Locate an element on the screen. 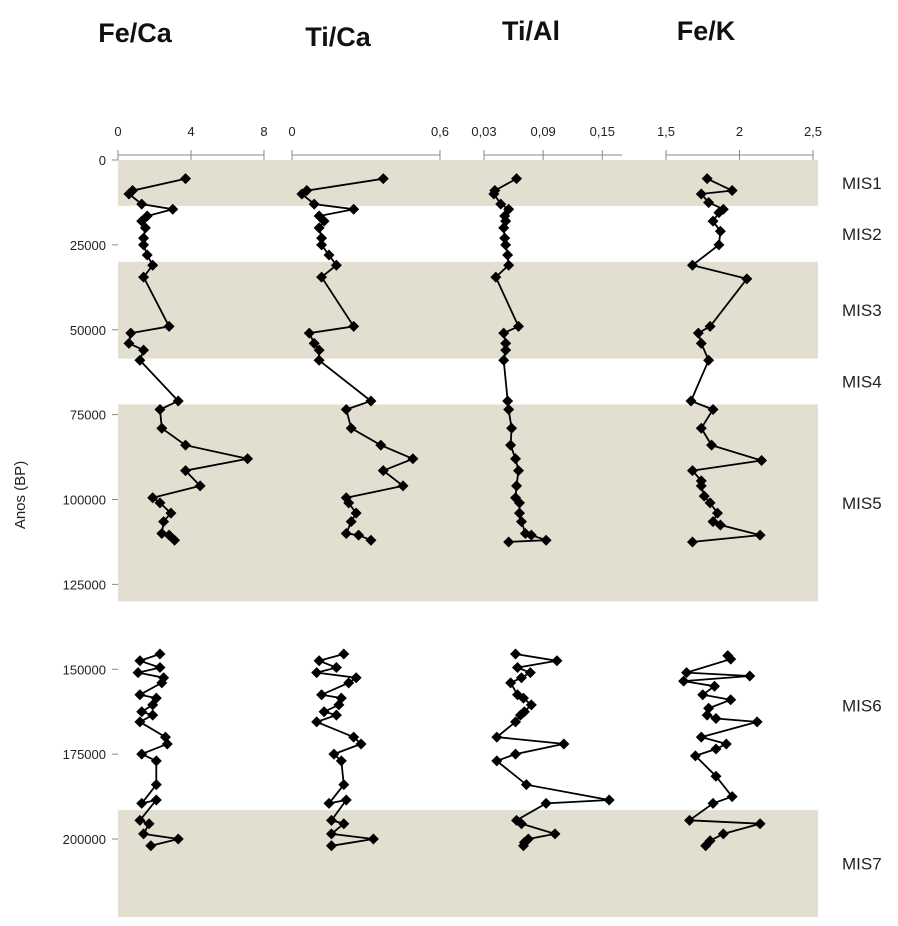  panel-title-fe-k: Fe/K is located at coordinates (706, 31).